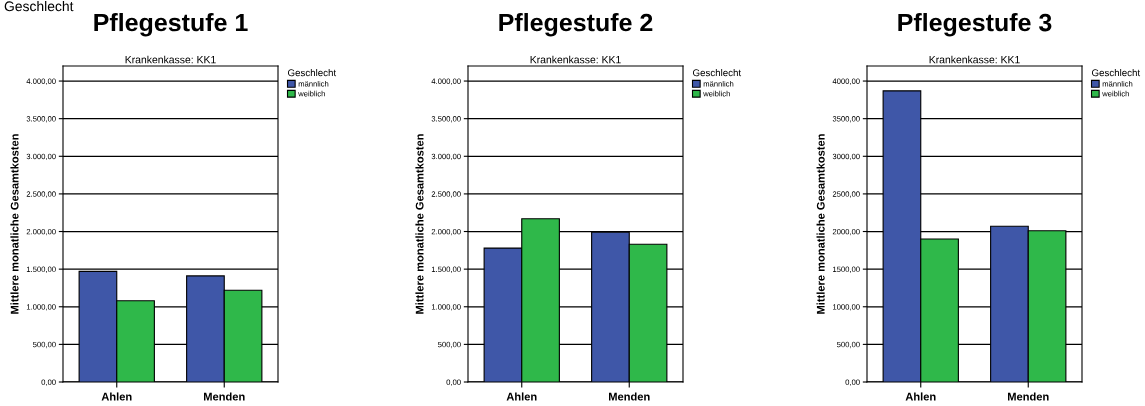 This screenshot has height=406, width=1145. What do you see at coordinates (576, 25) in the screenshot?
I see `chart-title: Pflegestufe 2` at bounding box center [576, 25].